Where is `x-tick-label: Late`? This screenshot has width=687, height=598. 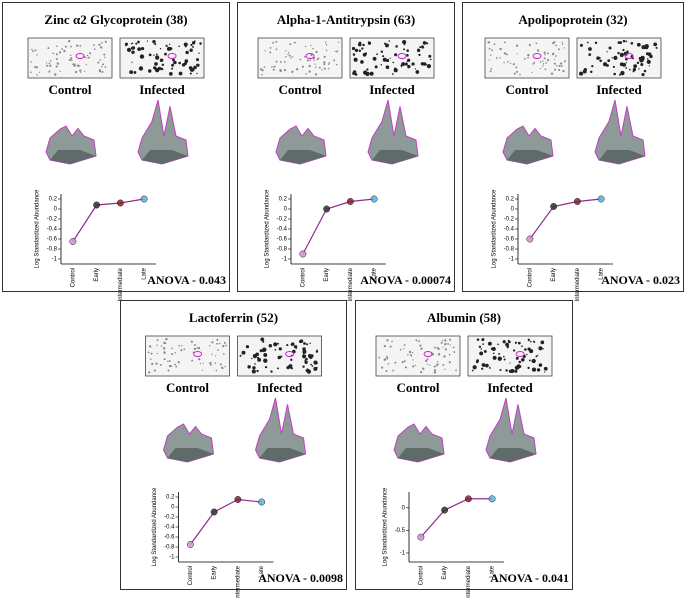
x-tick-label: Late is located at coordinates (375, 273).